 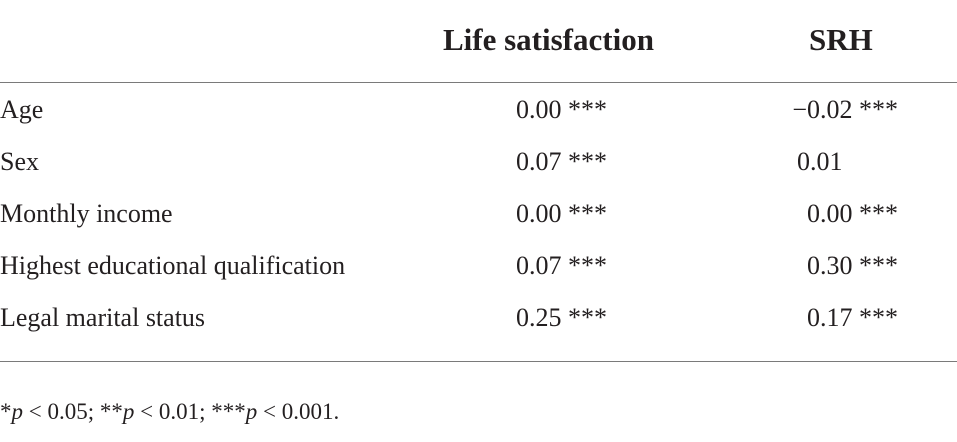 What do you see at coordinates (845, 109) in the screenshot?
I see `cell-srh: −0.02 ***` at bounding box center [845, 109].